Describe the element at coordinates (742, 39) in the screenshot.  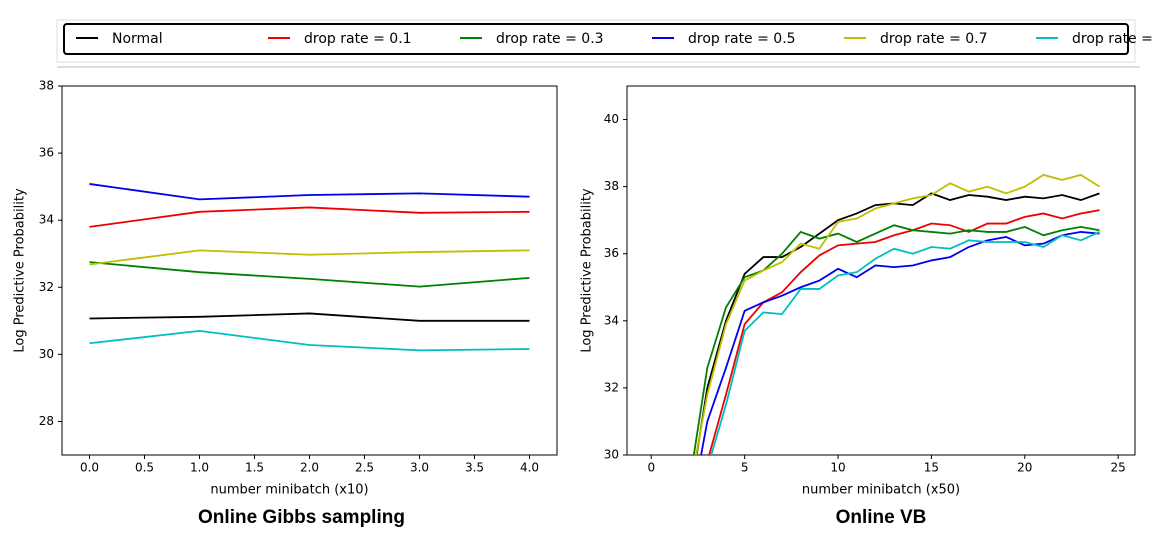
I see `legend-label: drop rate = 0.5` at that location.